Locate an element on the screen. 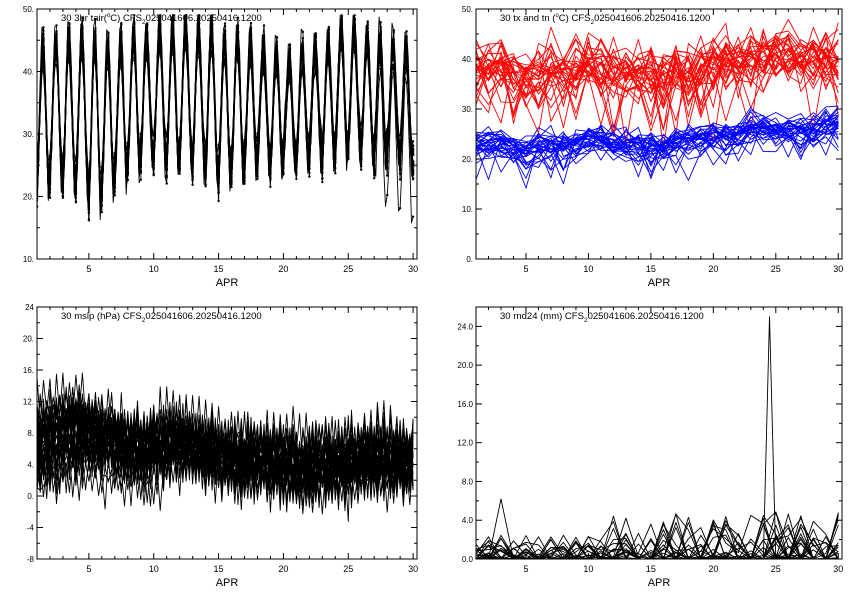  x-tick-label: 25 is located at coordinates (776, 269).